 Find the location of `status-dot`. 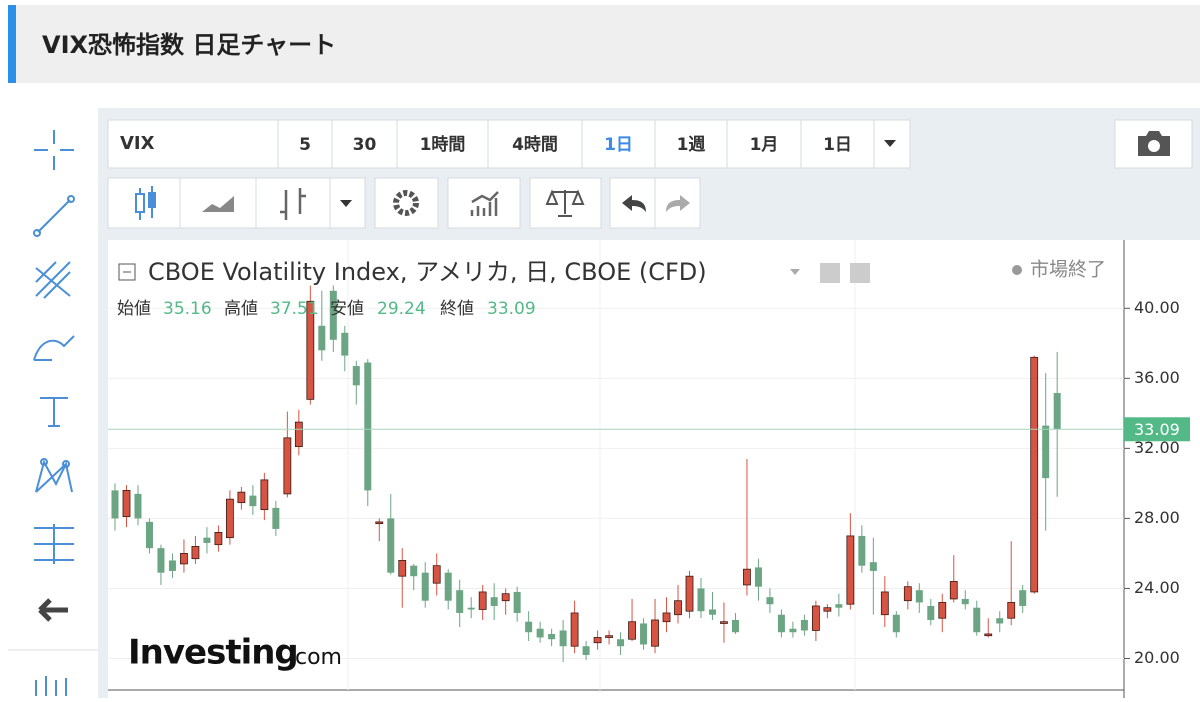

status-dot is located at coordinates (1017, 270).